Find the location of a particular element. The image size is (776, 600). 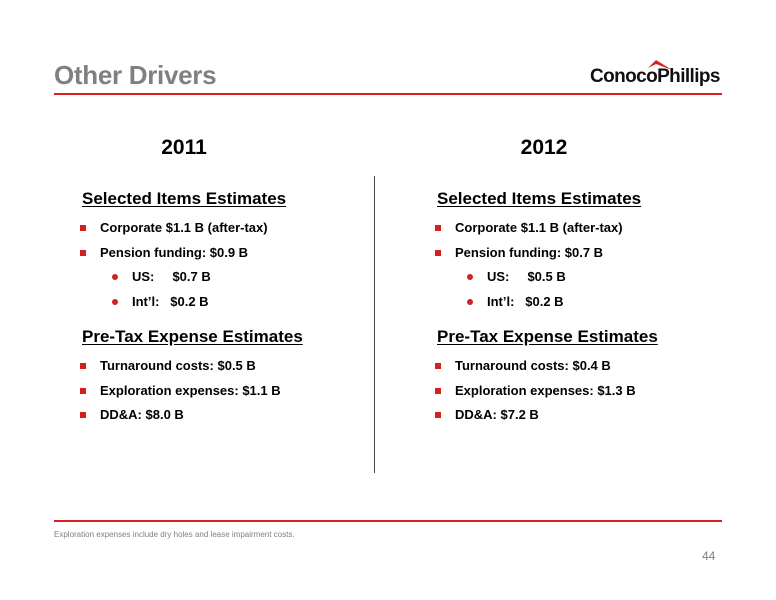

item-text: Exploration expenses: $1.3 B is located at coordinates (545, 390).